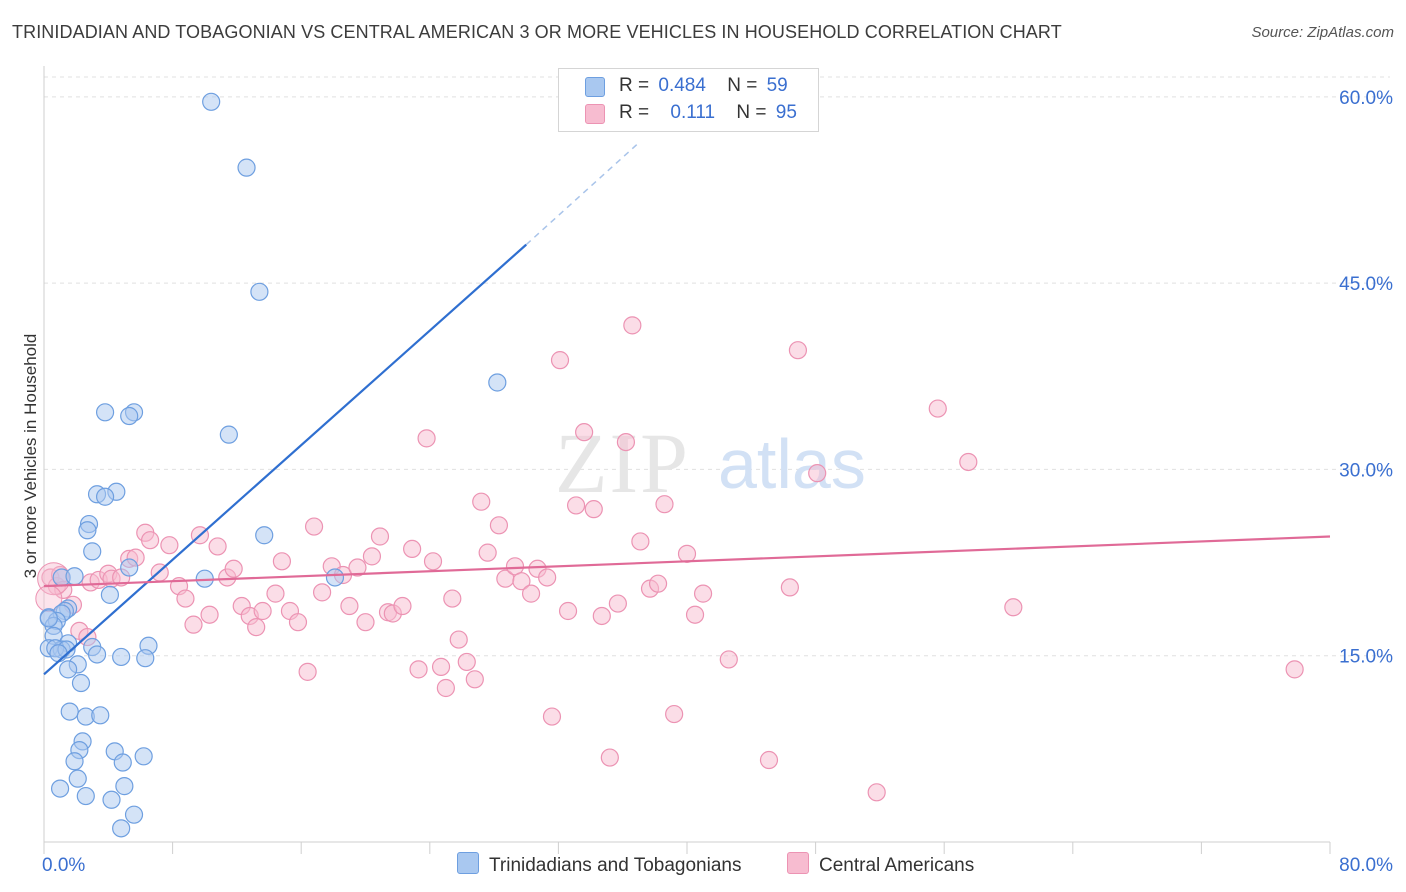 This screenshot has width=1406, height=892. I want to click on trend-line-pink, so click(687, 561).